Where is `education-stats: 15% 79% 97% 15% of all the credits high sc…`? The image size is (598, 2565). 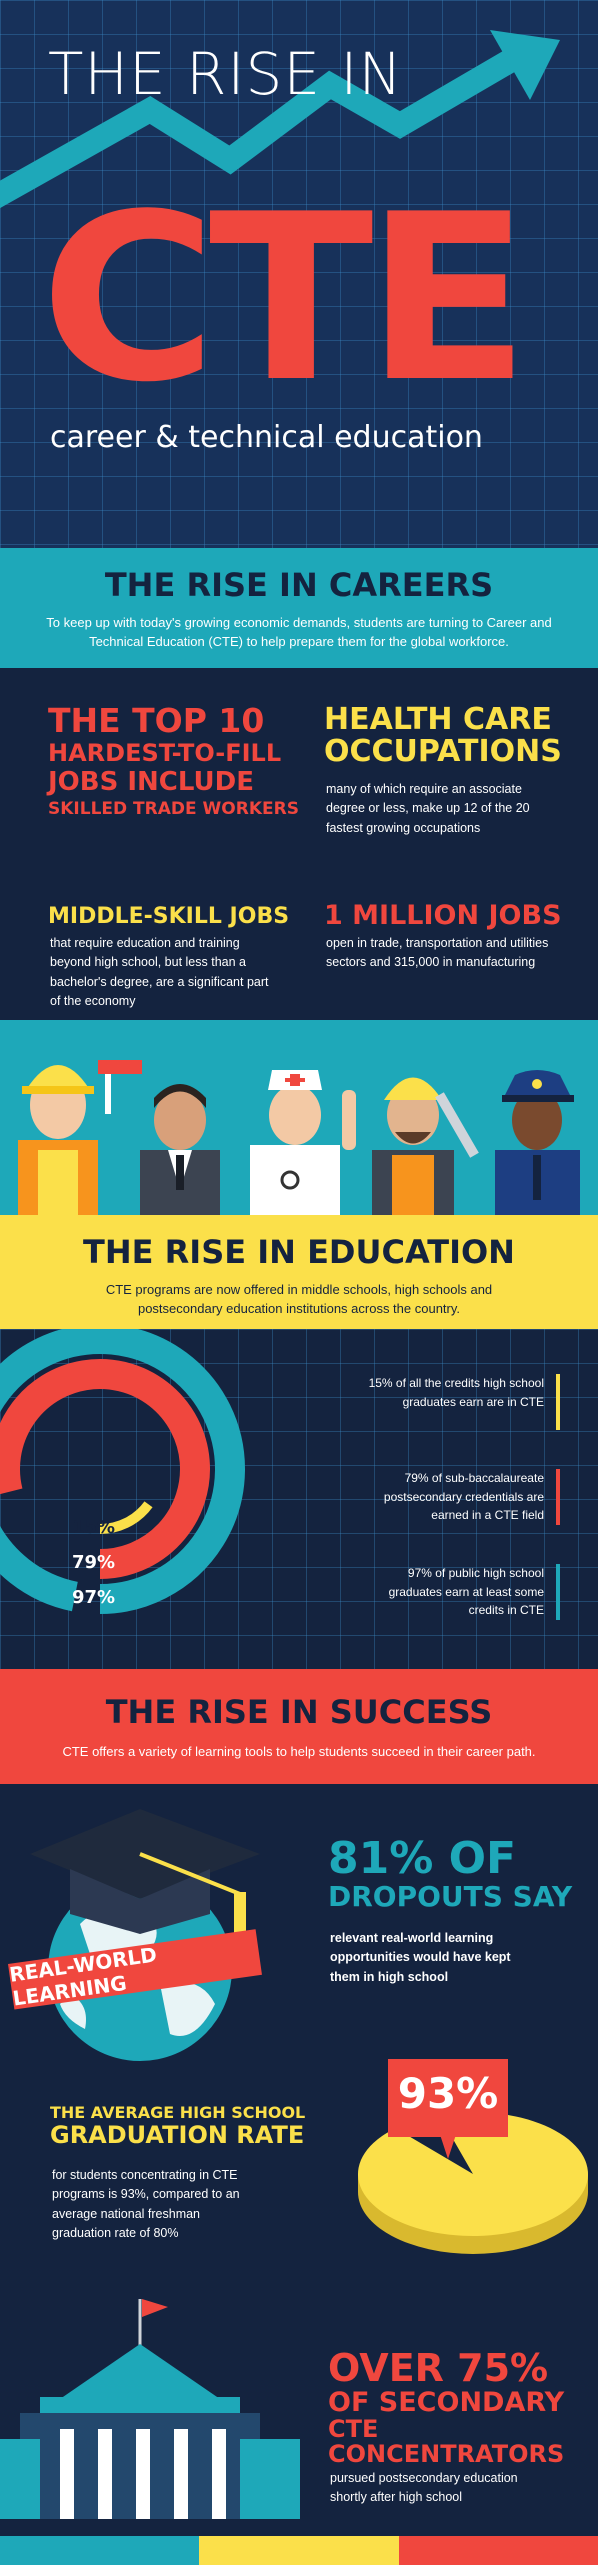 education-stats: 15% 79% 97% 15% of all the credits high sc… is located at coordinates (299, 1499).